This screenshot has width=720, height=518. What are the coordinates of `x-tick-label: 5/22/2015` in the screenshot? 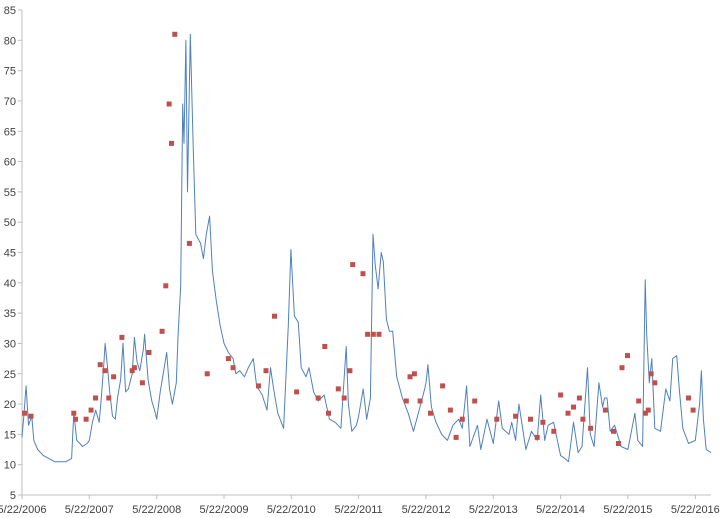 It's located at (627, 510).